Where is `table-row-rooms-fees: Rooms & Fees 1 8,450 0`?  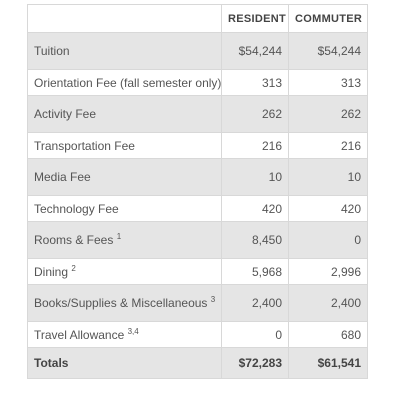
table-row-rooms-fees: Rooms & Fees 1 8,450 0 is located at coordinates (197, 240).